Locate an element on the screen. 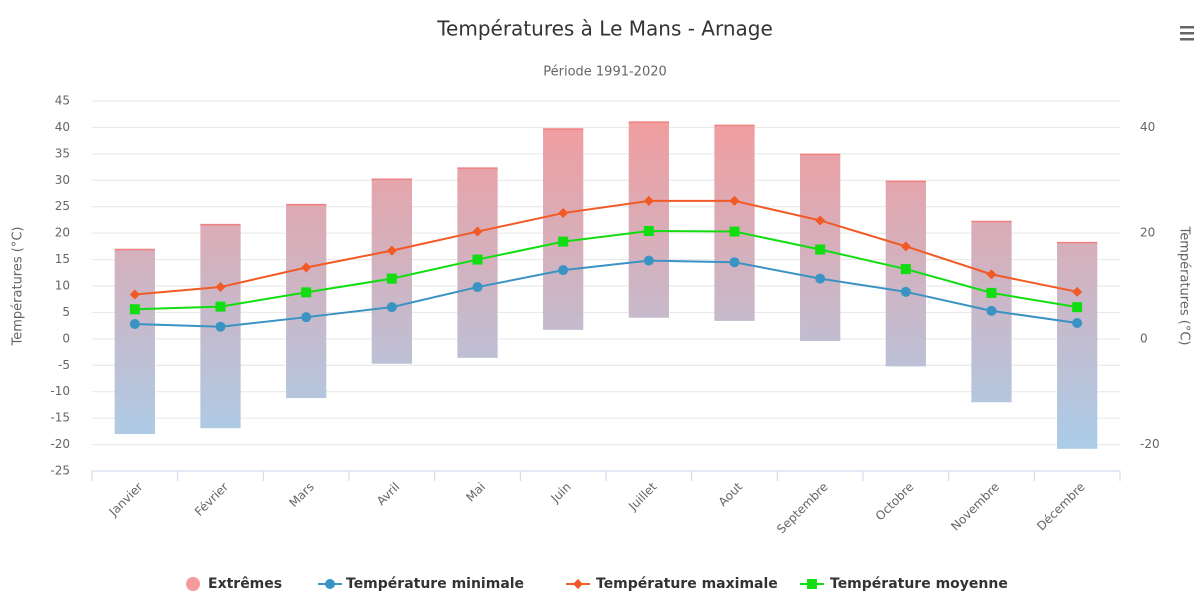  chart-subtitle: Période 1991-2020 is located at coordinates (605, 72).